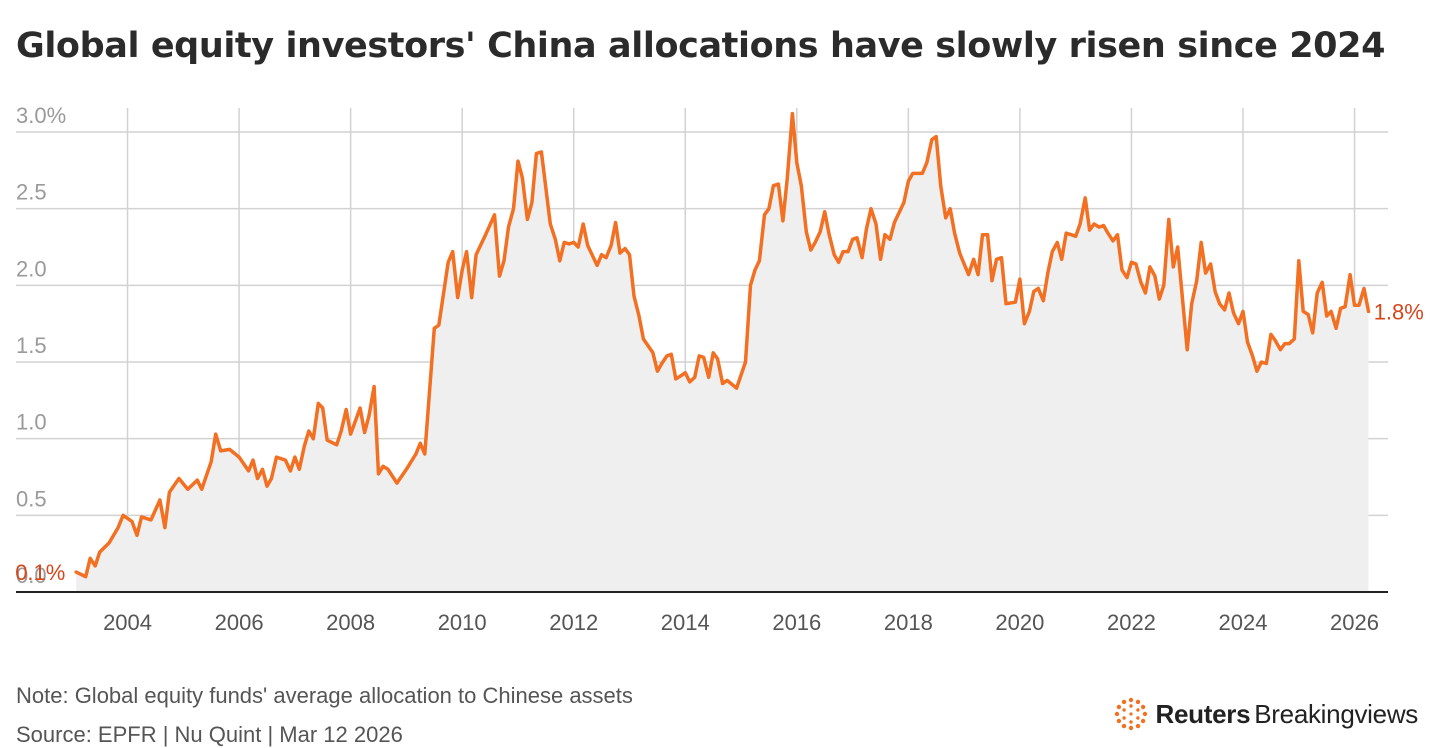 The height and width of the screenshot is (748, 1452). I want to click on y-tick-label: 0.0, so click(31, 575).